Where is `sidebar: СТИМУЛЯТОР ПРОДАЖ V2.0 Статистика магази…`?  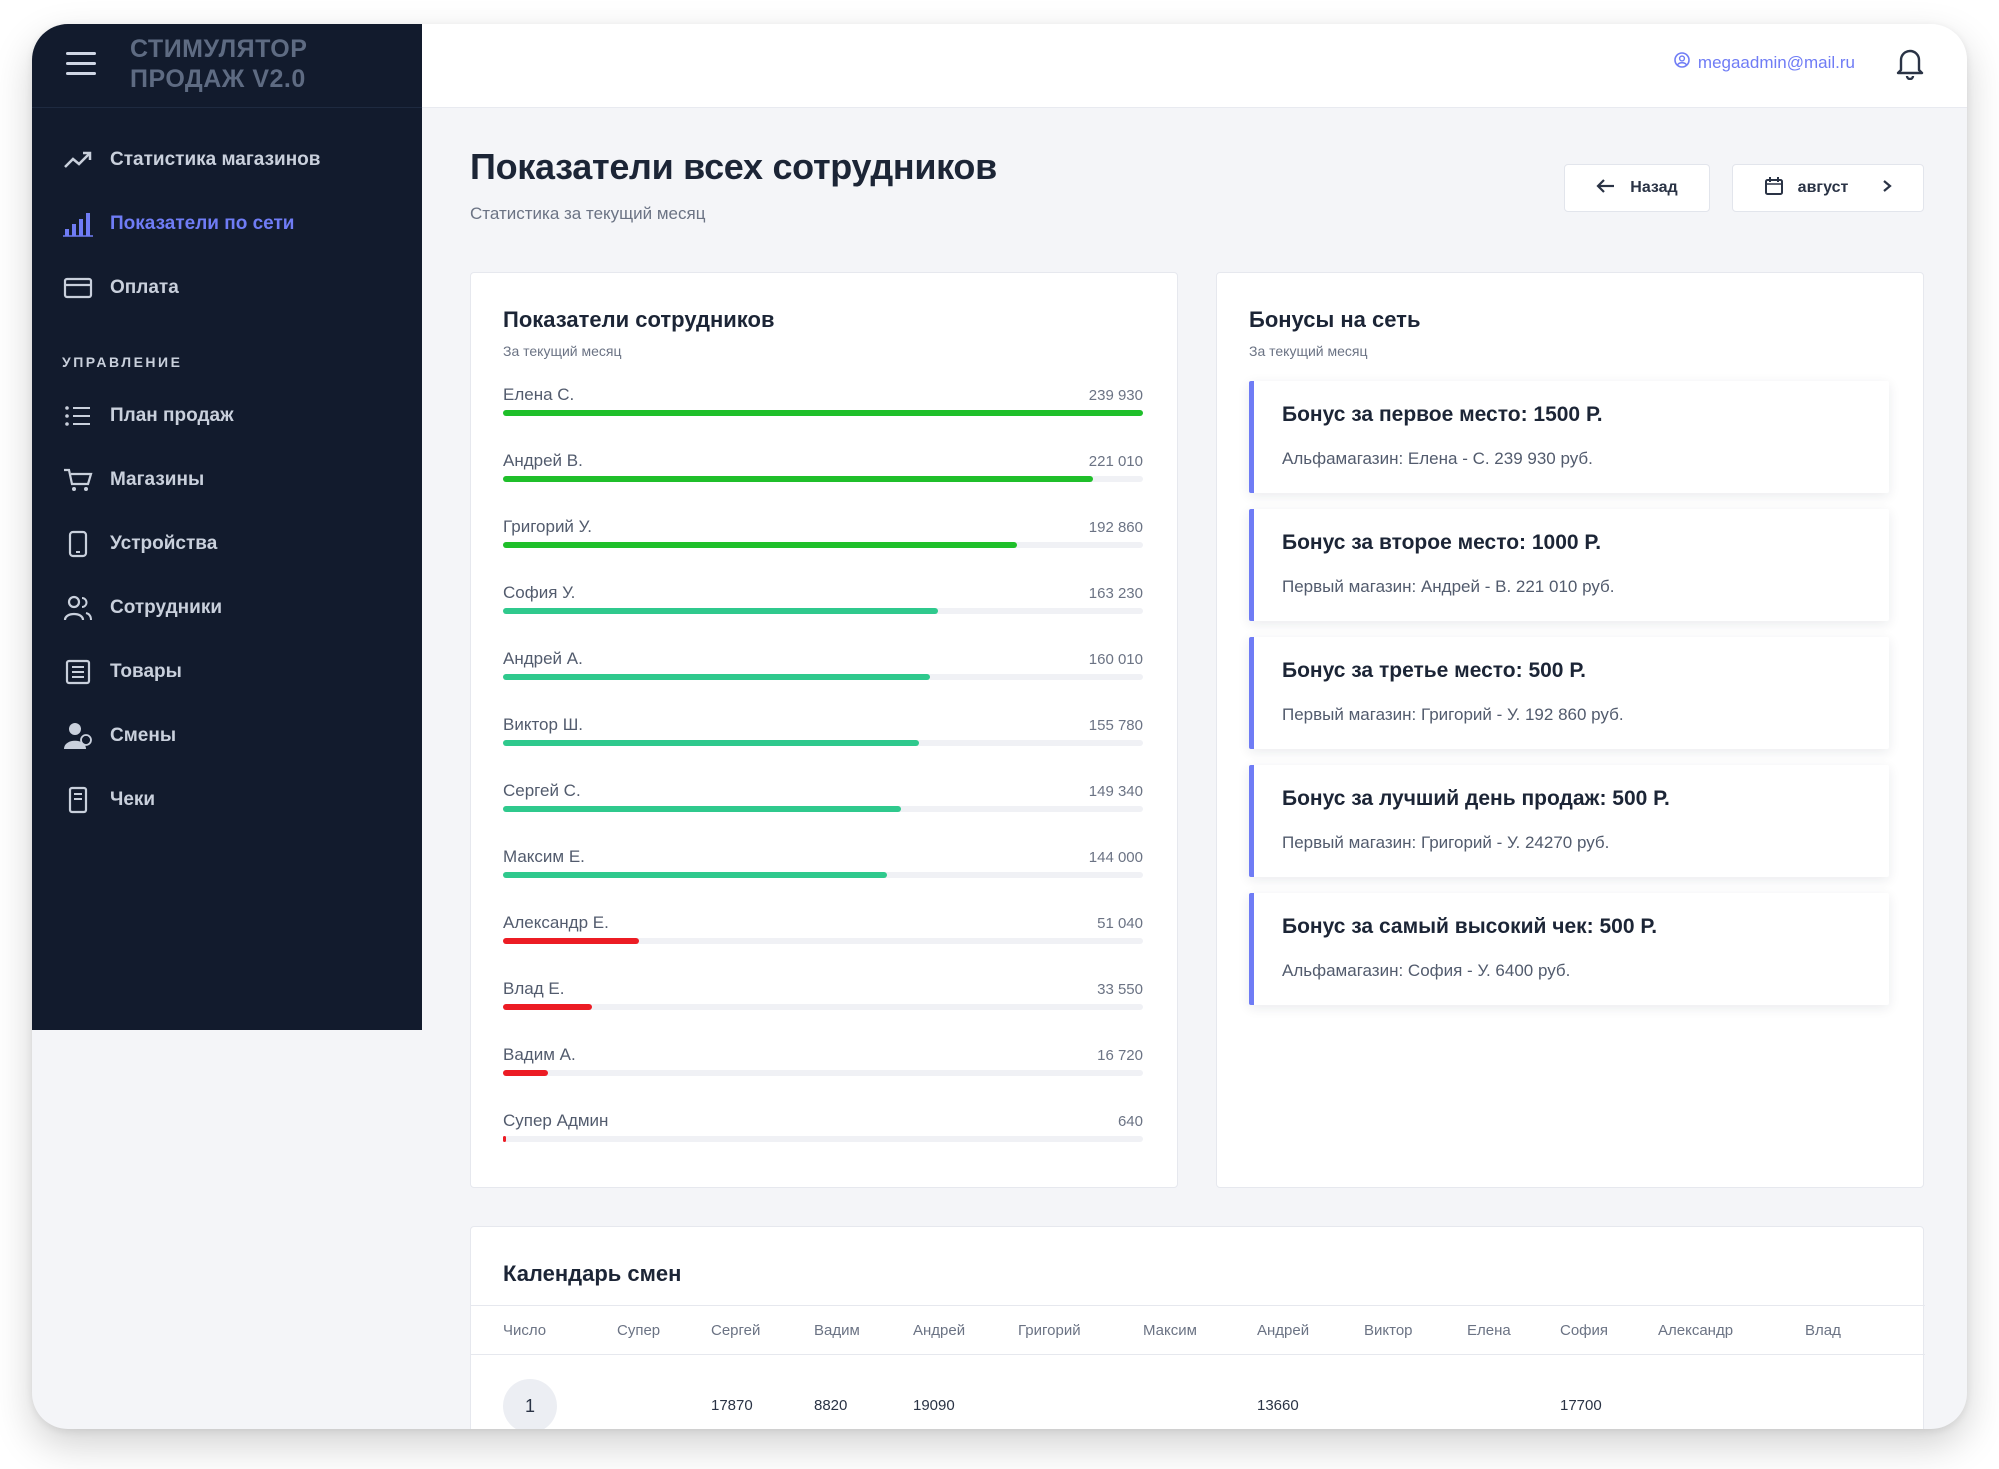 sidebar: СТИМУЛЯТОР ПРОДАЖ V2.0 Статистика магази… is located at coordinates (227, 527).